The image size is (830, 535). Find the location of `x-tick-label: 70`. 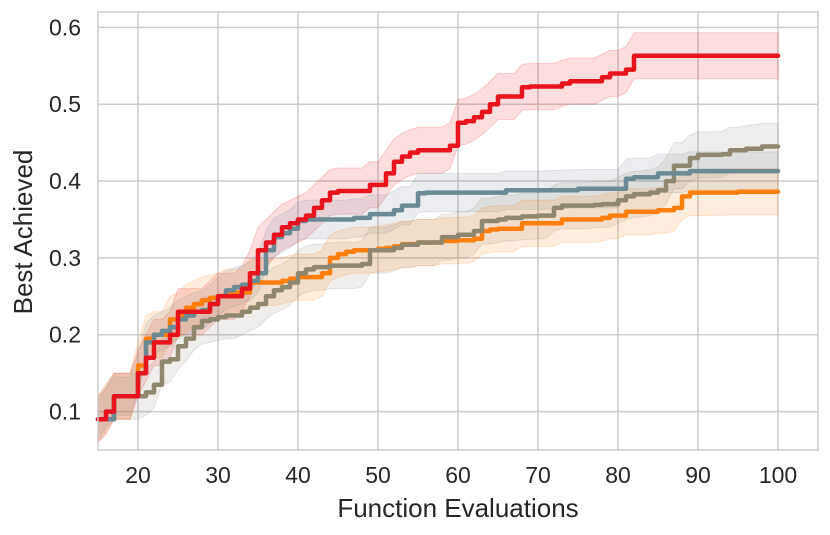

x-tick-label: 70 is located at coordinates (538, 475).